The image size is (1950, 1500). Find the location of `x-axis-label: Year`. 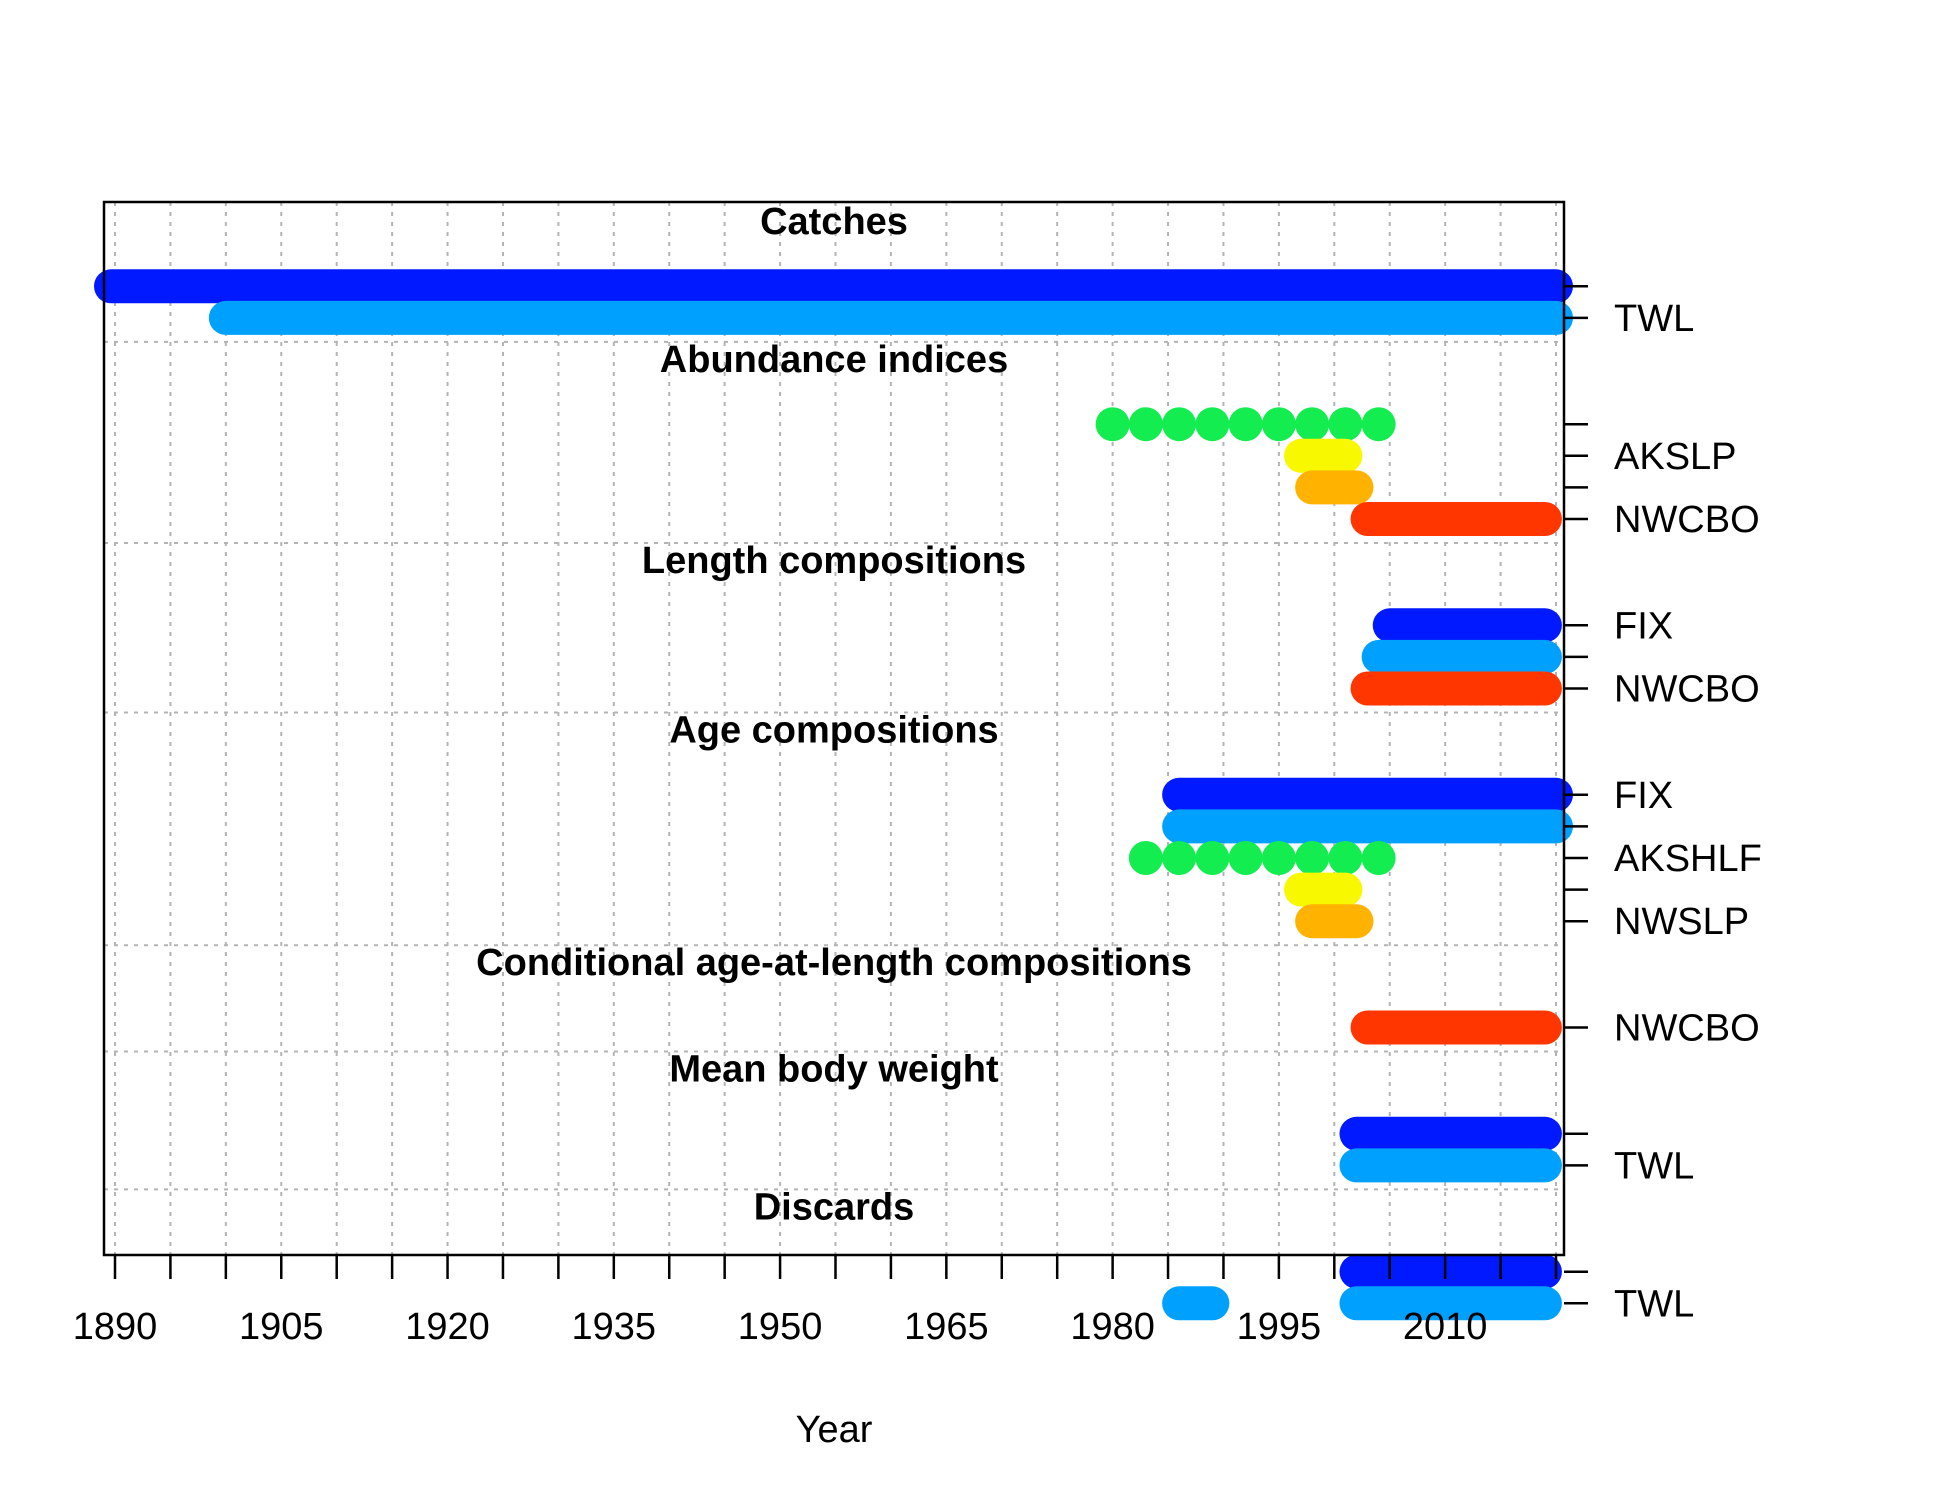

x-axis-label: Year is located at coordinates (834, 1430).